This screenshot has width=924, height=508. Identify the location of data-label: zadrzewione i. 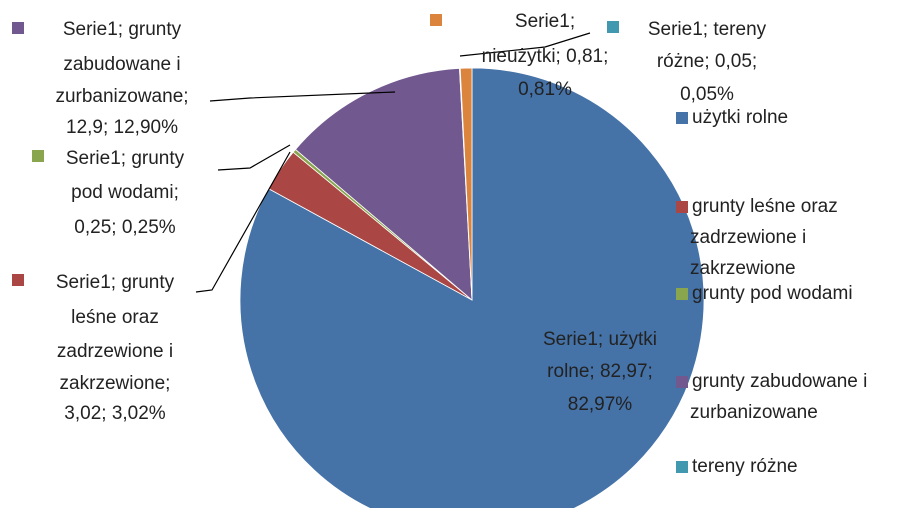
(115, 351).